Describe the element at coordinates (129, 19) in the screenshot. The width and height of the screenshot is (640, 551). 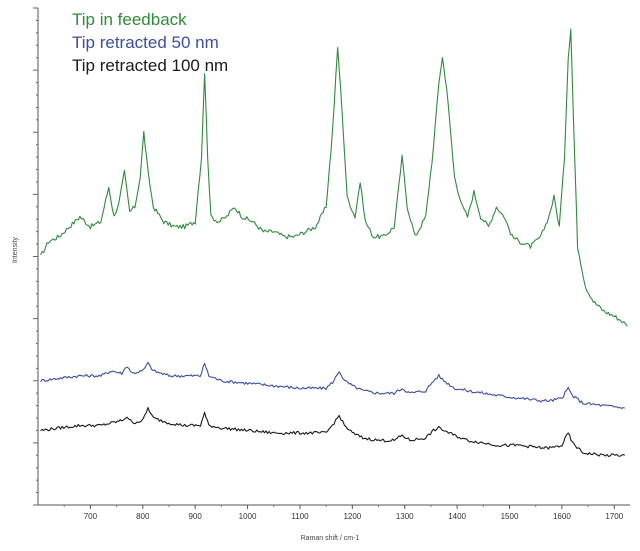
I see `legend-entry-tip-in-feedback: Tip in feedback` at that location.